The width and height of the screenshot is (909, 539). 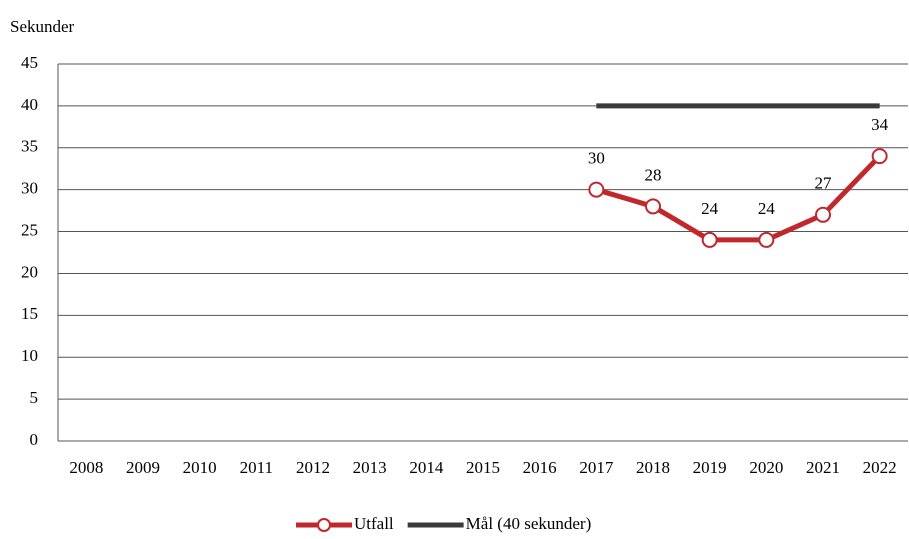 What do you see at coordinates (324, 525) in the screenshot?
I see `legend-marker` at bounding box center [324, 525].